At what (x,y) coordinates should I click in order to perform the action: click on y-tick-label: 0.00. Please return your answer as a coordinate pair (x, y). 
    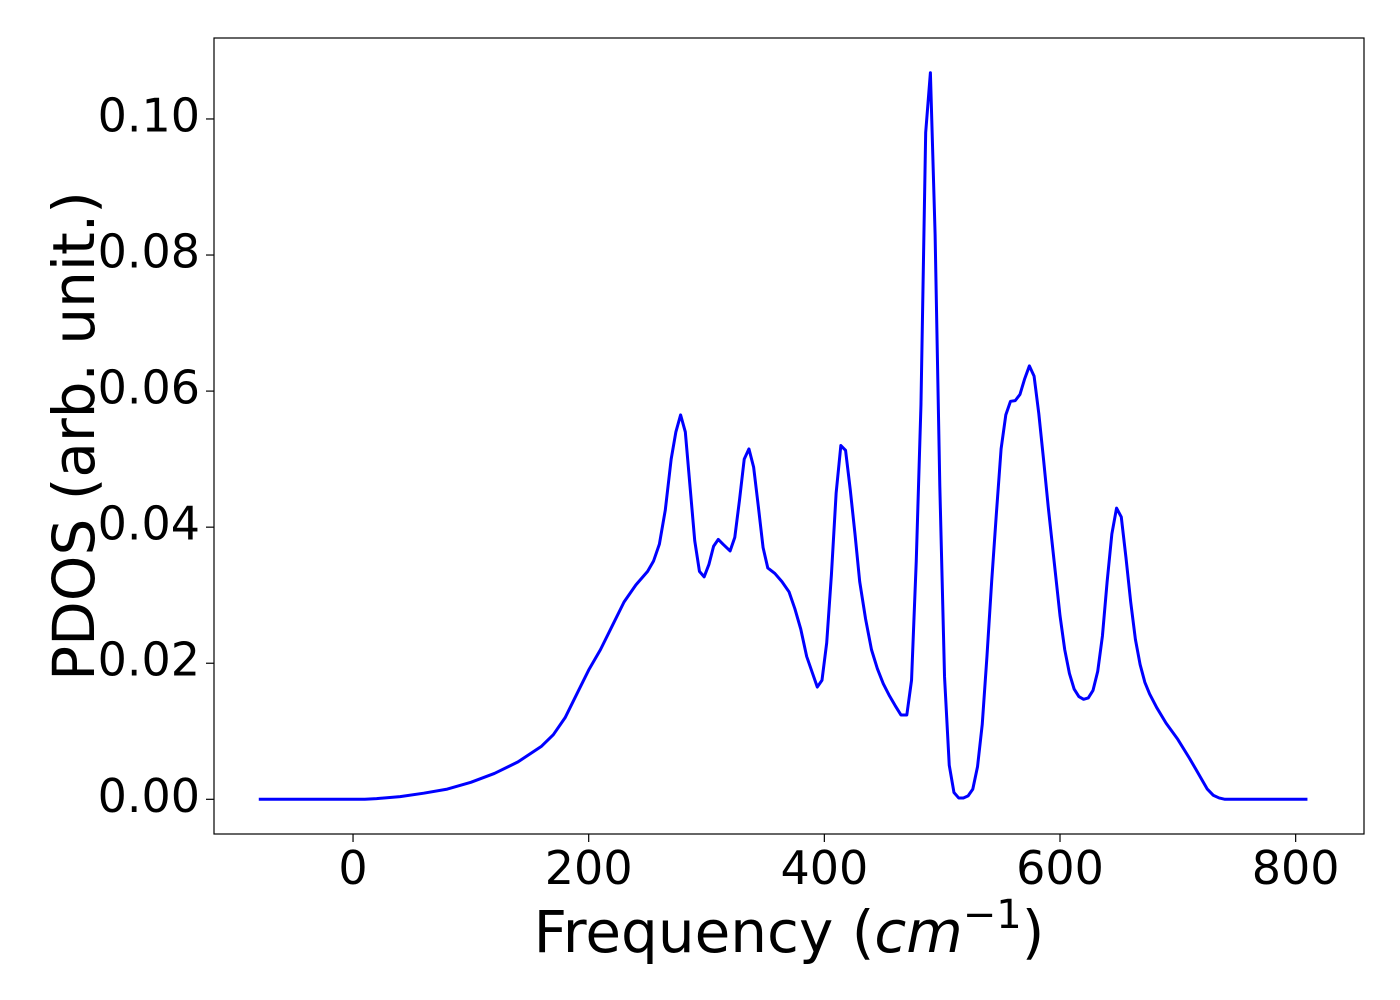
    Looking at the image, I should click on (149, 796).